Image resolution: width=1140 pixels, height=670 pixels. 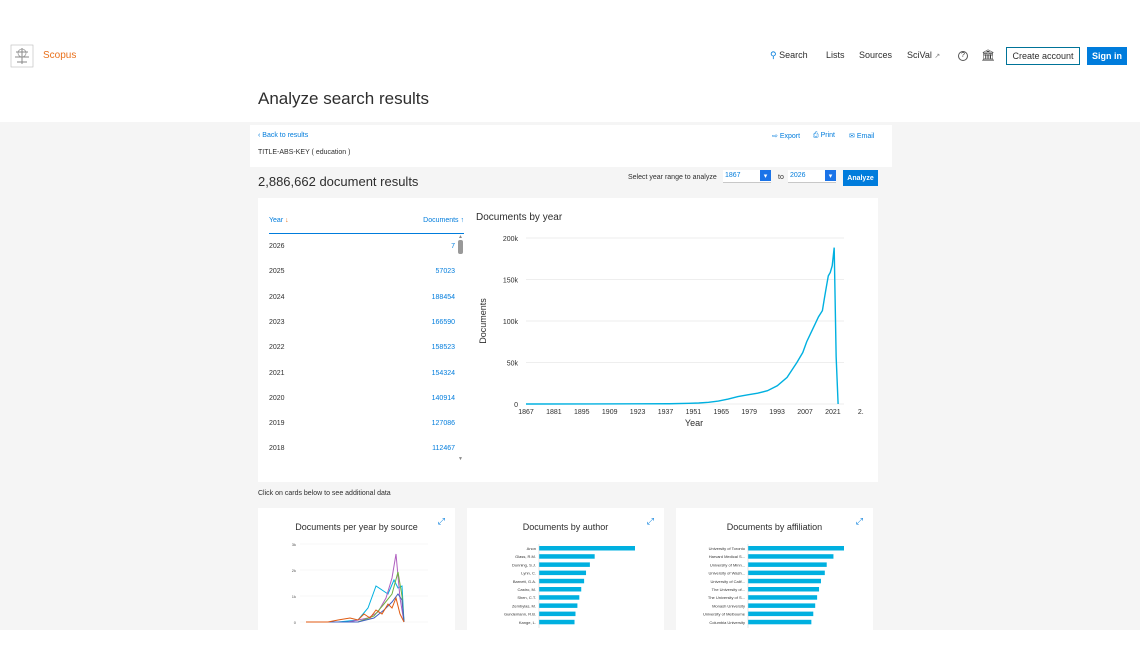 I want to click on results-count: 2,886,662 document results, so click(x=338, y=181).